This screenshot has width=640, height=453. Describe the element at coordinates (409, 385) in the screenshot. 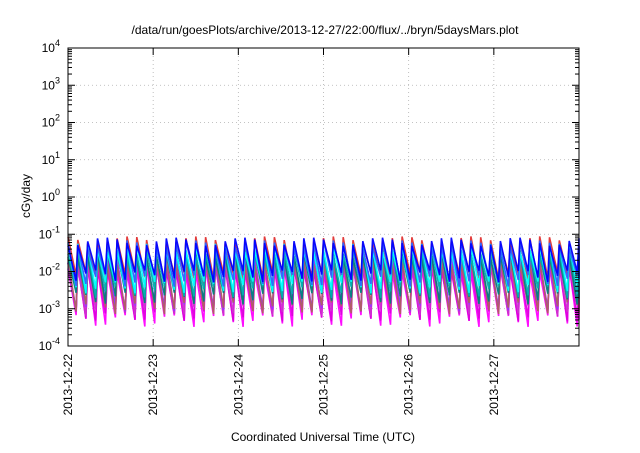

I see `x-tick-label: 2013-12-26` at that location.